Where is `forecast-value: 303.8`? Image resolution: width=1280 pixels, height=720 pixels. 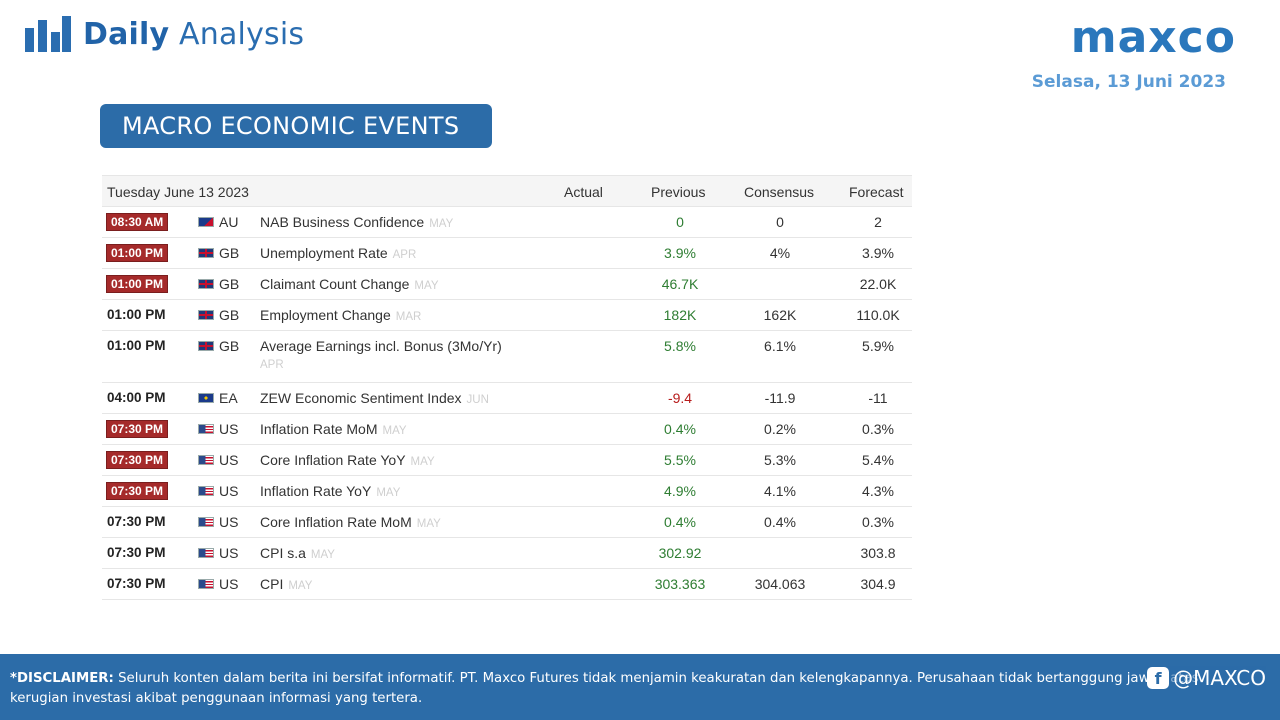 forecast-value: 303.8 is located at coordinates (878, 553).